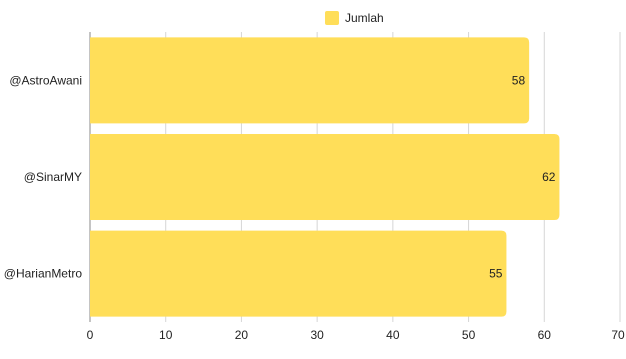 Image resolution: width=626 pixels, height=359 pixels. I want to click on x-tick-label-0: 0, so click(90, 335).